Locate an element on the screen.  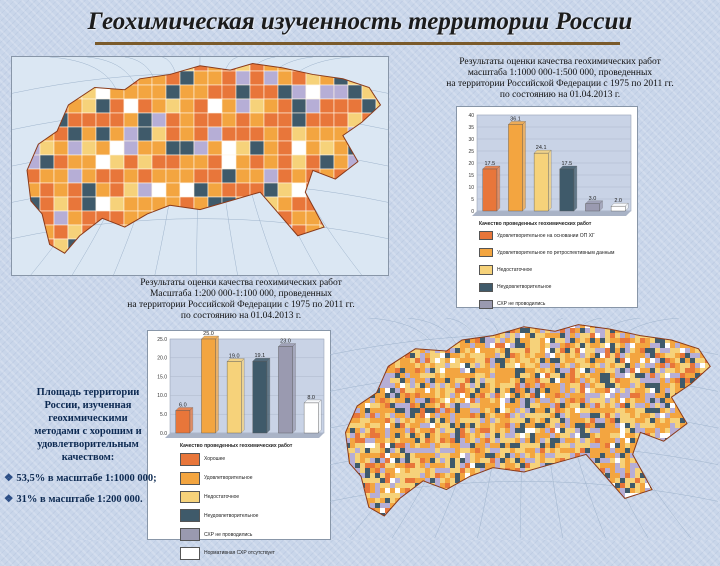
y-tick-label: 25 is located at coordinates (471, 152).